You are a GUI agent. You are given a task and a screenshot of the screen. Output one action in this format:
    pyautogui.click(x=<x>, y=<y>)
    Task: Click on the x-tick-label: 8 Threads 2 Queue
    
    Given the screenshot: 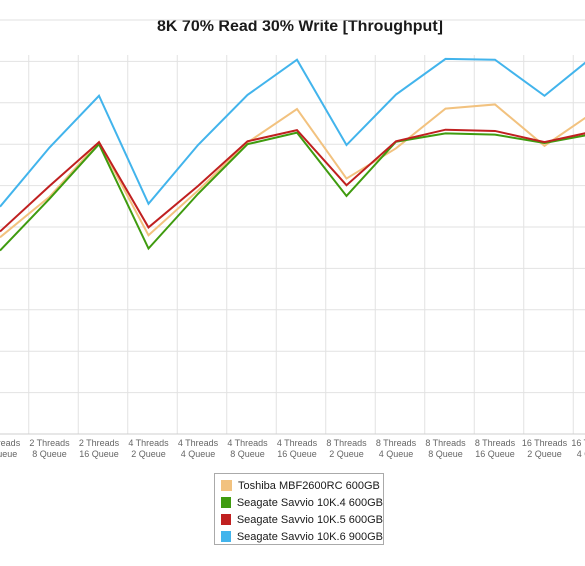 What is the action you would take?
    pyautogui.click(x=346, y=448)
    